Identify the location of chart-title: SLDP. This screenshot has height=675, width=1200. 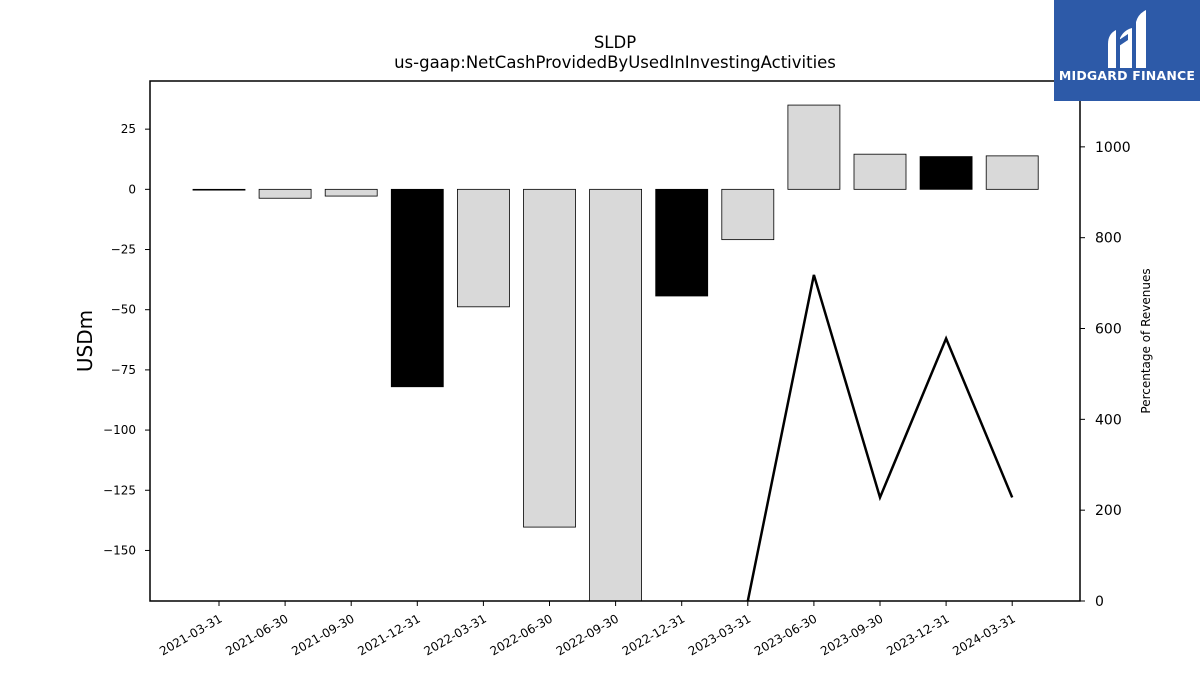
(615, 42).